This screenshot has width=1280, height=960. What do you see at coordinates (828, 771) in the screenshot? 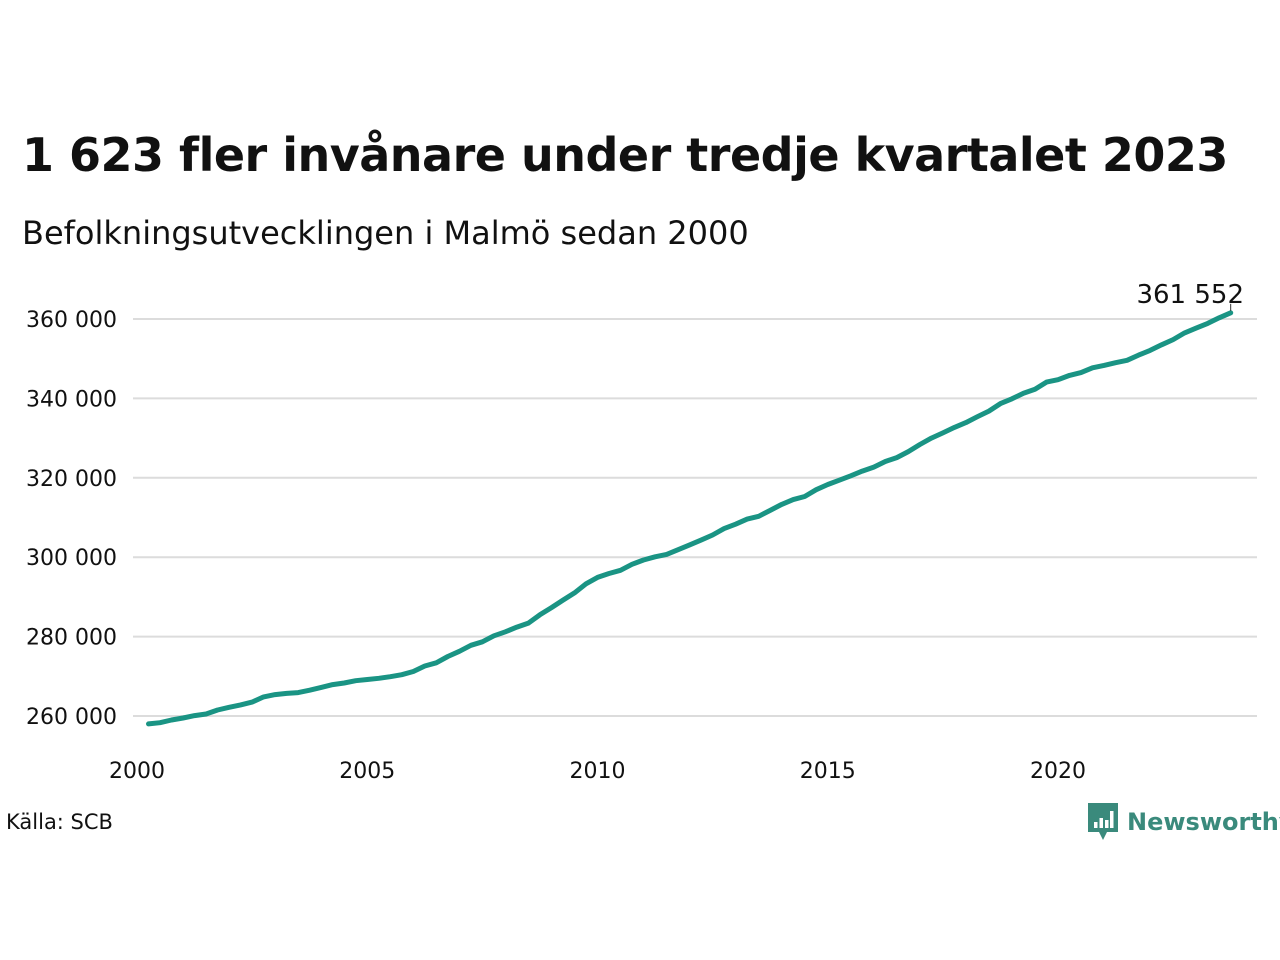
I see `x-tick-label: 2015` at bounding box center [828, 771].